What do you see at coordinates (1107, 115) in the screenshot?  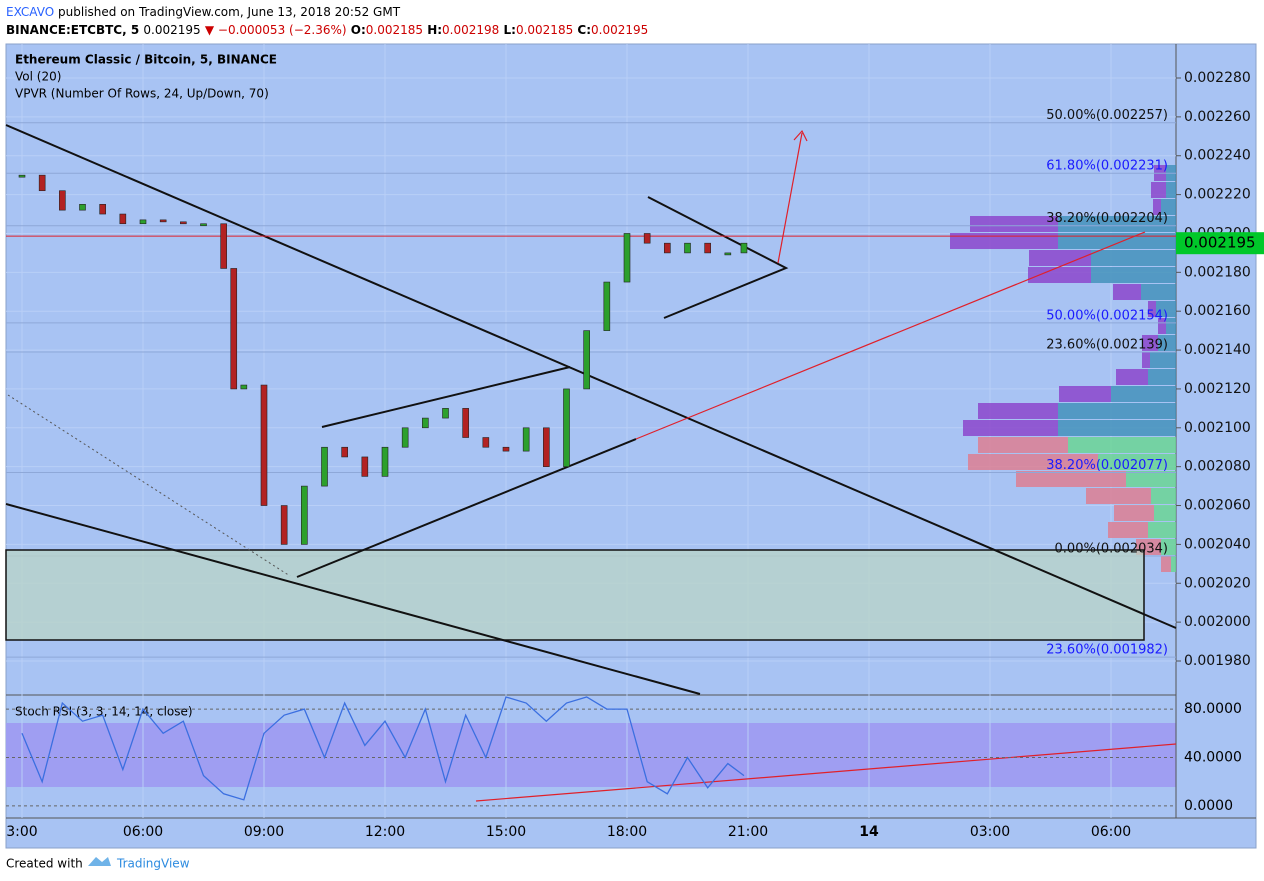 I see `fib-label: 50.00%(0.002257)` at bounding box center [1107, 115].